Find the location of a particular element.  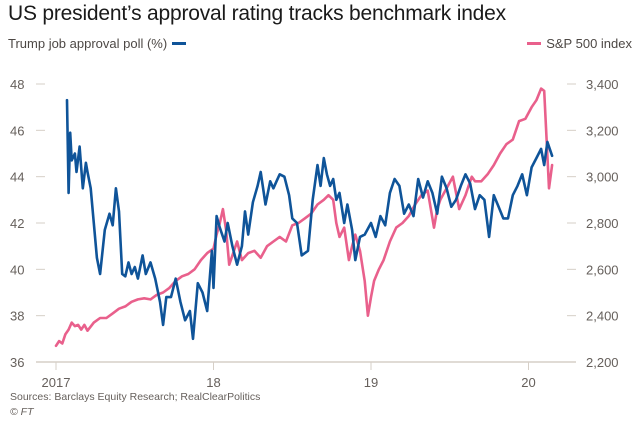

y-left-tick-label: 36 is located at coordinates (17, 362).